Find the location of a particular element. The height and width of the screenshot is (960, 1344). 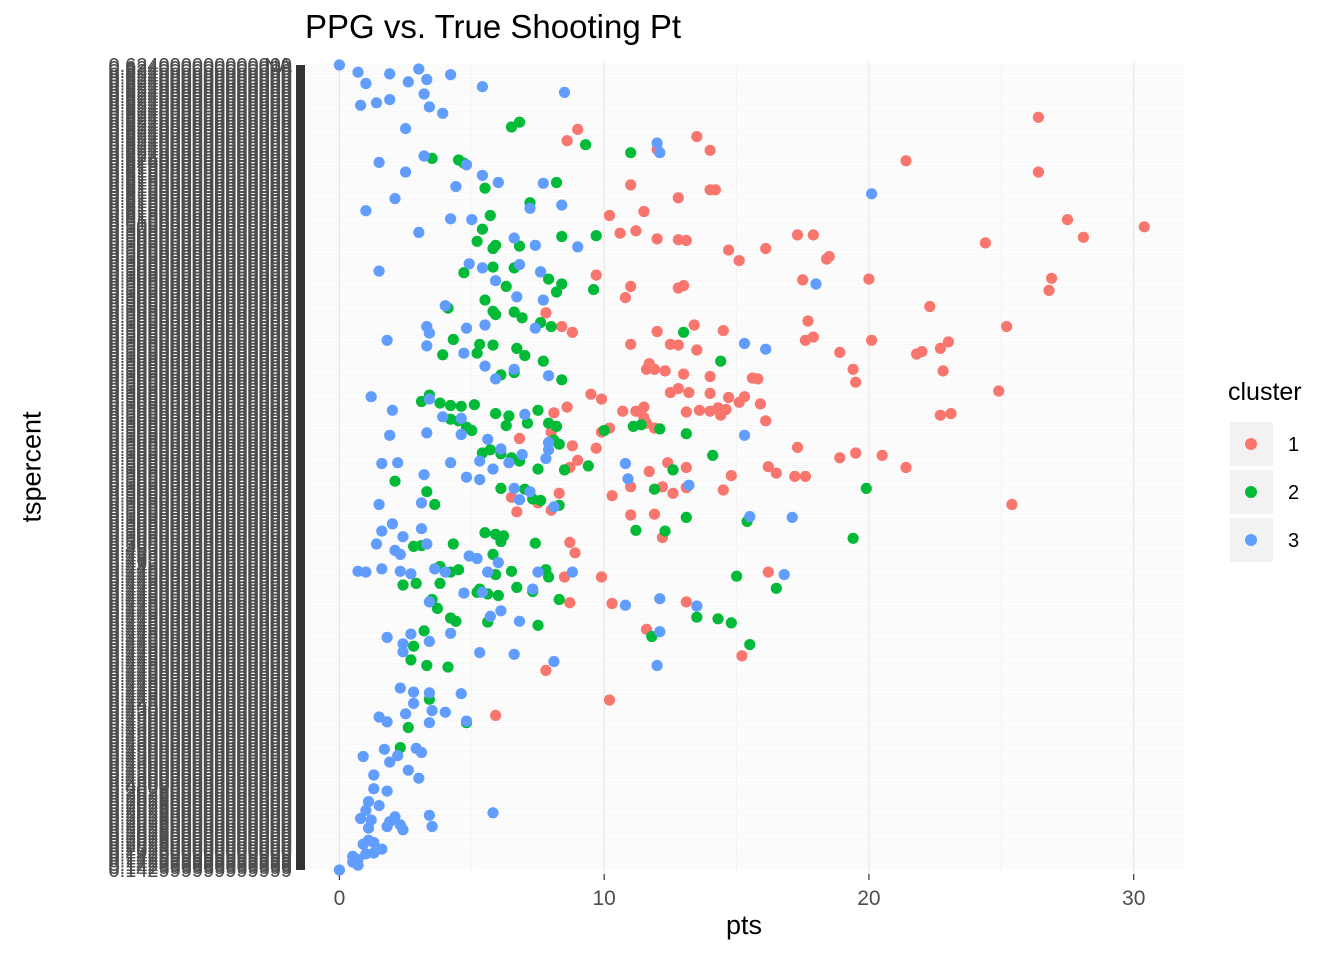

x-tick-label: 20 is located at coordinates (868, 898).